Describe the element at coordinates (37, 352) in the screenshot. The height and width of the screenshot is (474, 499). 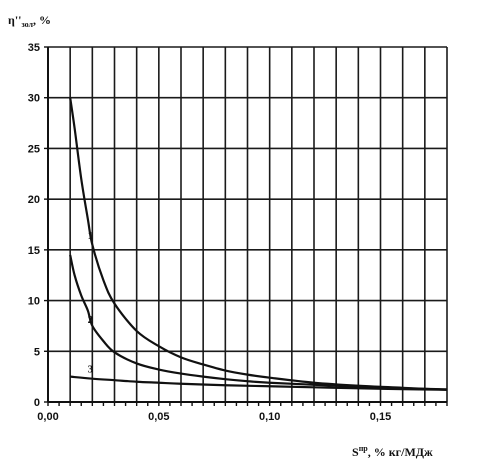
I see `y-tick-label: 5` at that location.